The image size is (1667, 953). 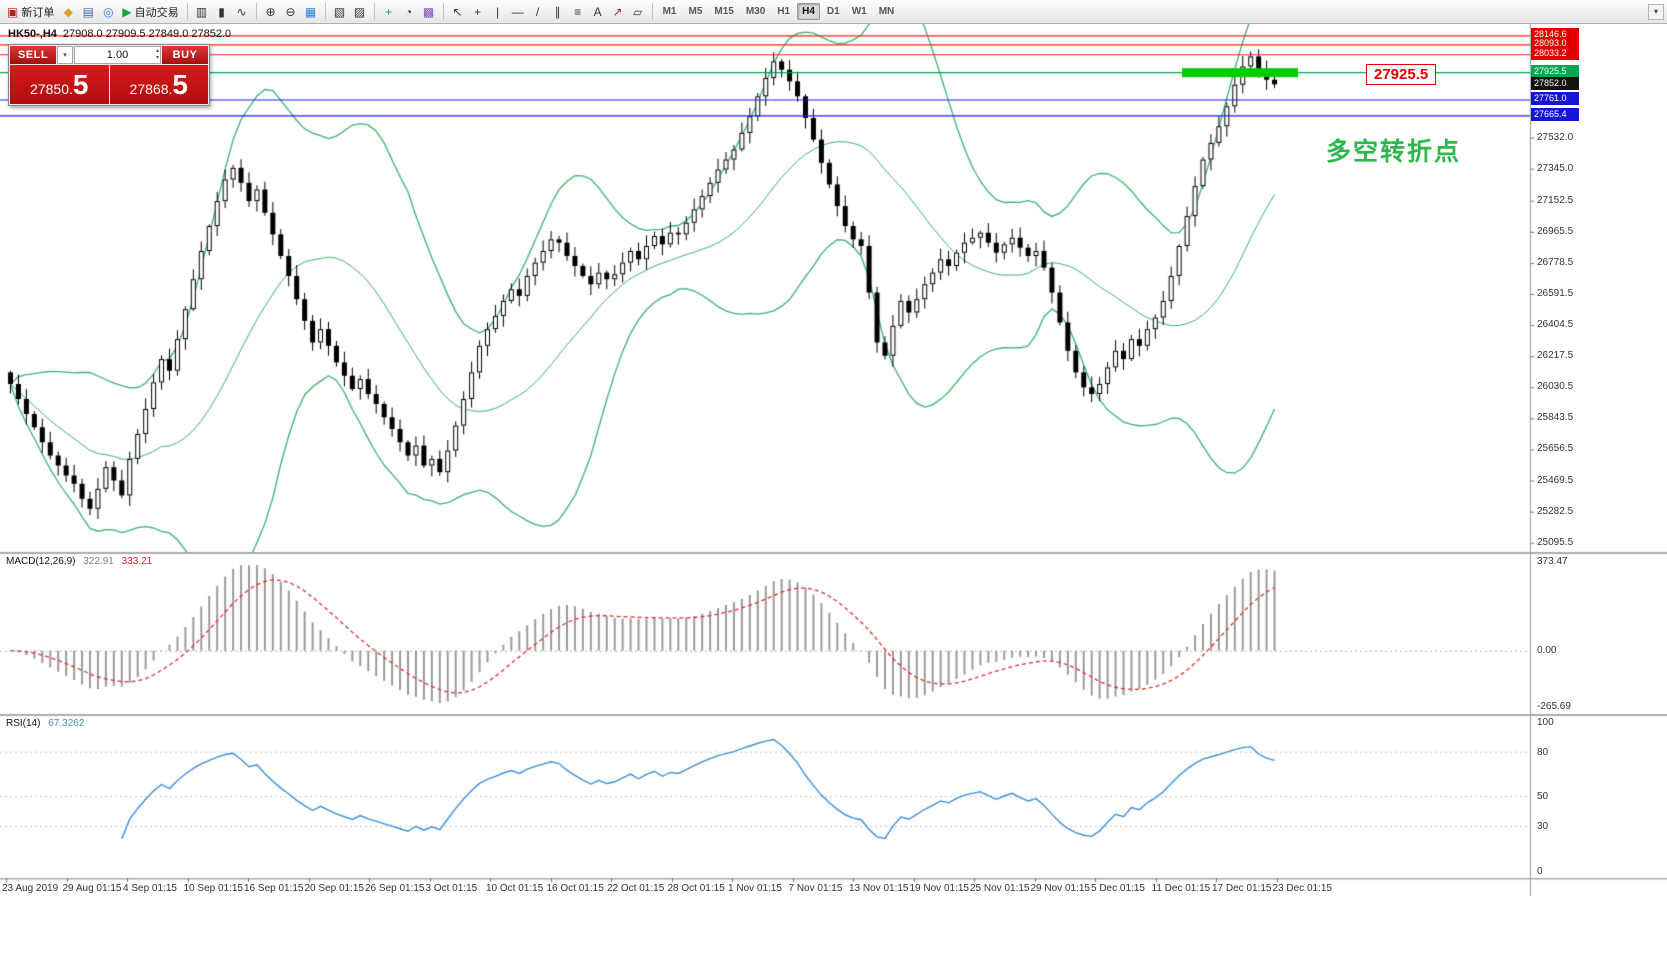 I want to click on auto-trading-button-label: 自动交易, so click(x=156, y=12).